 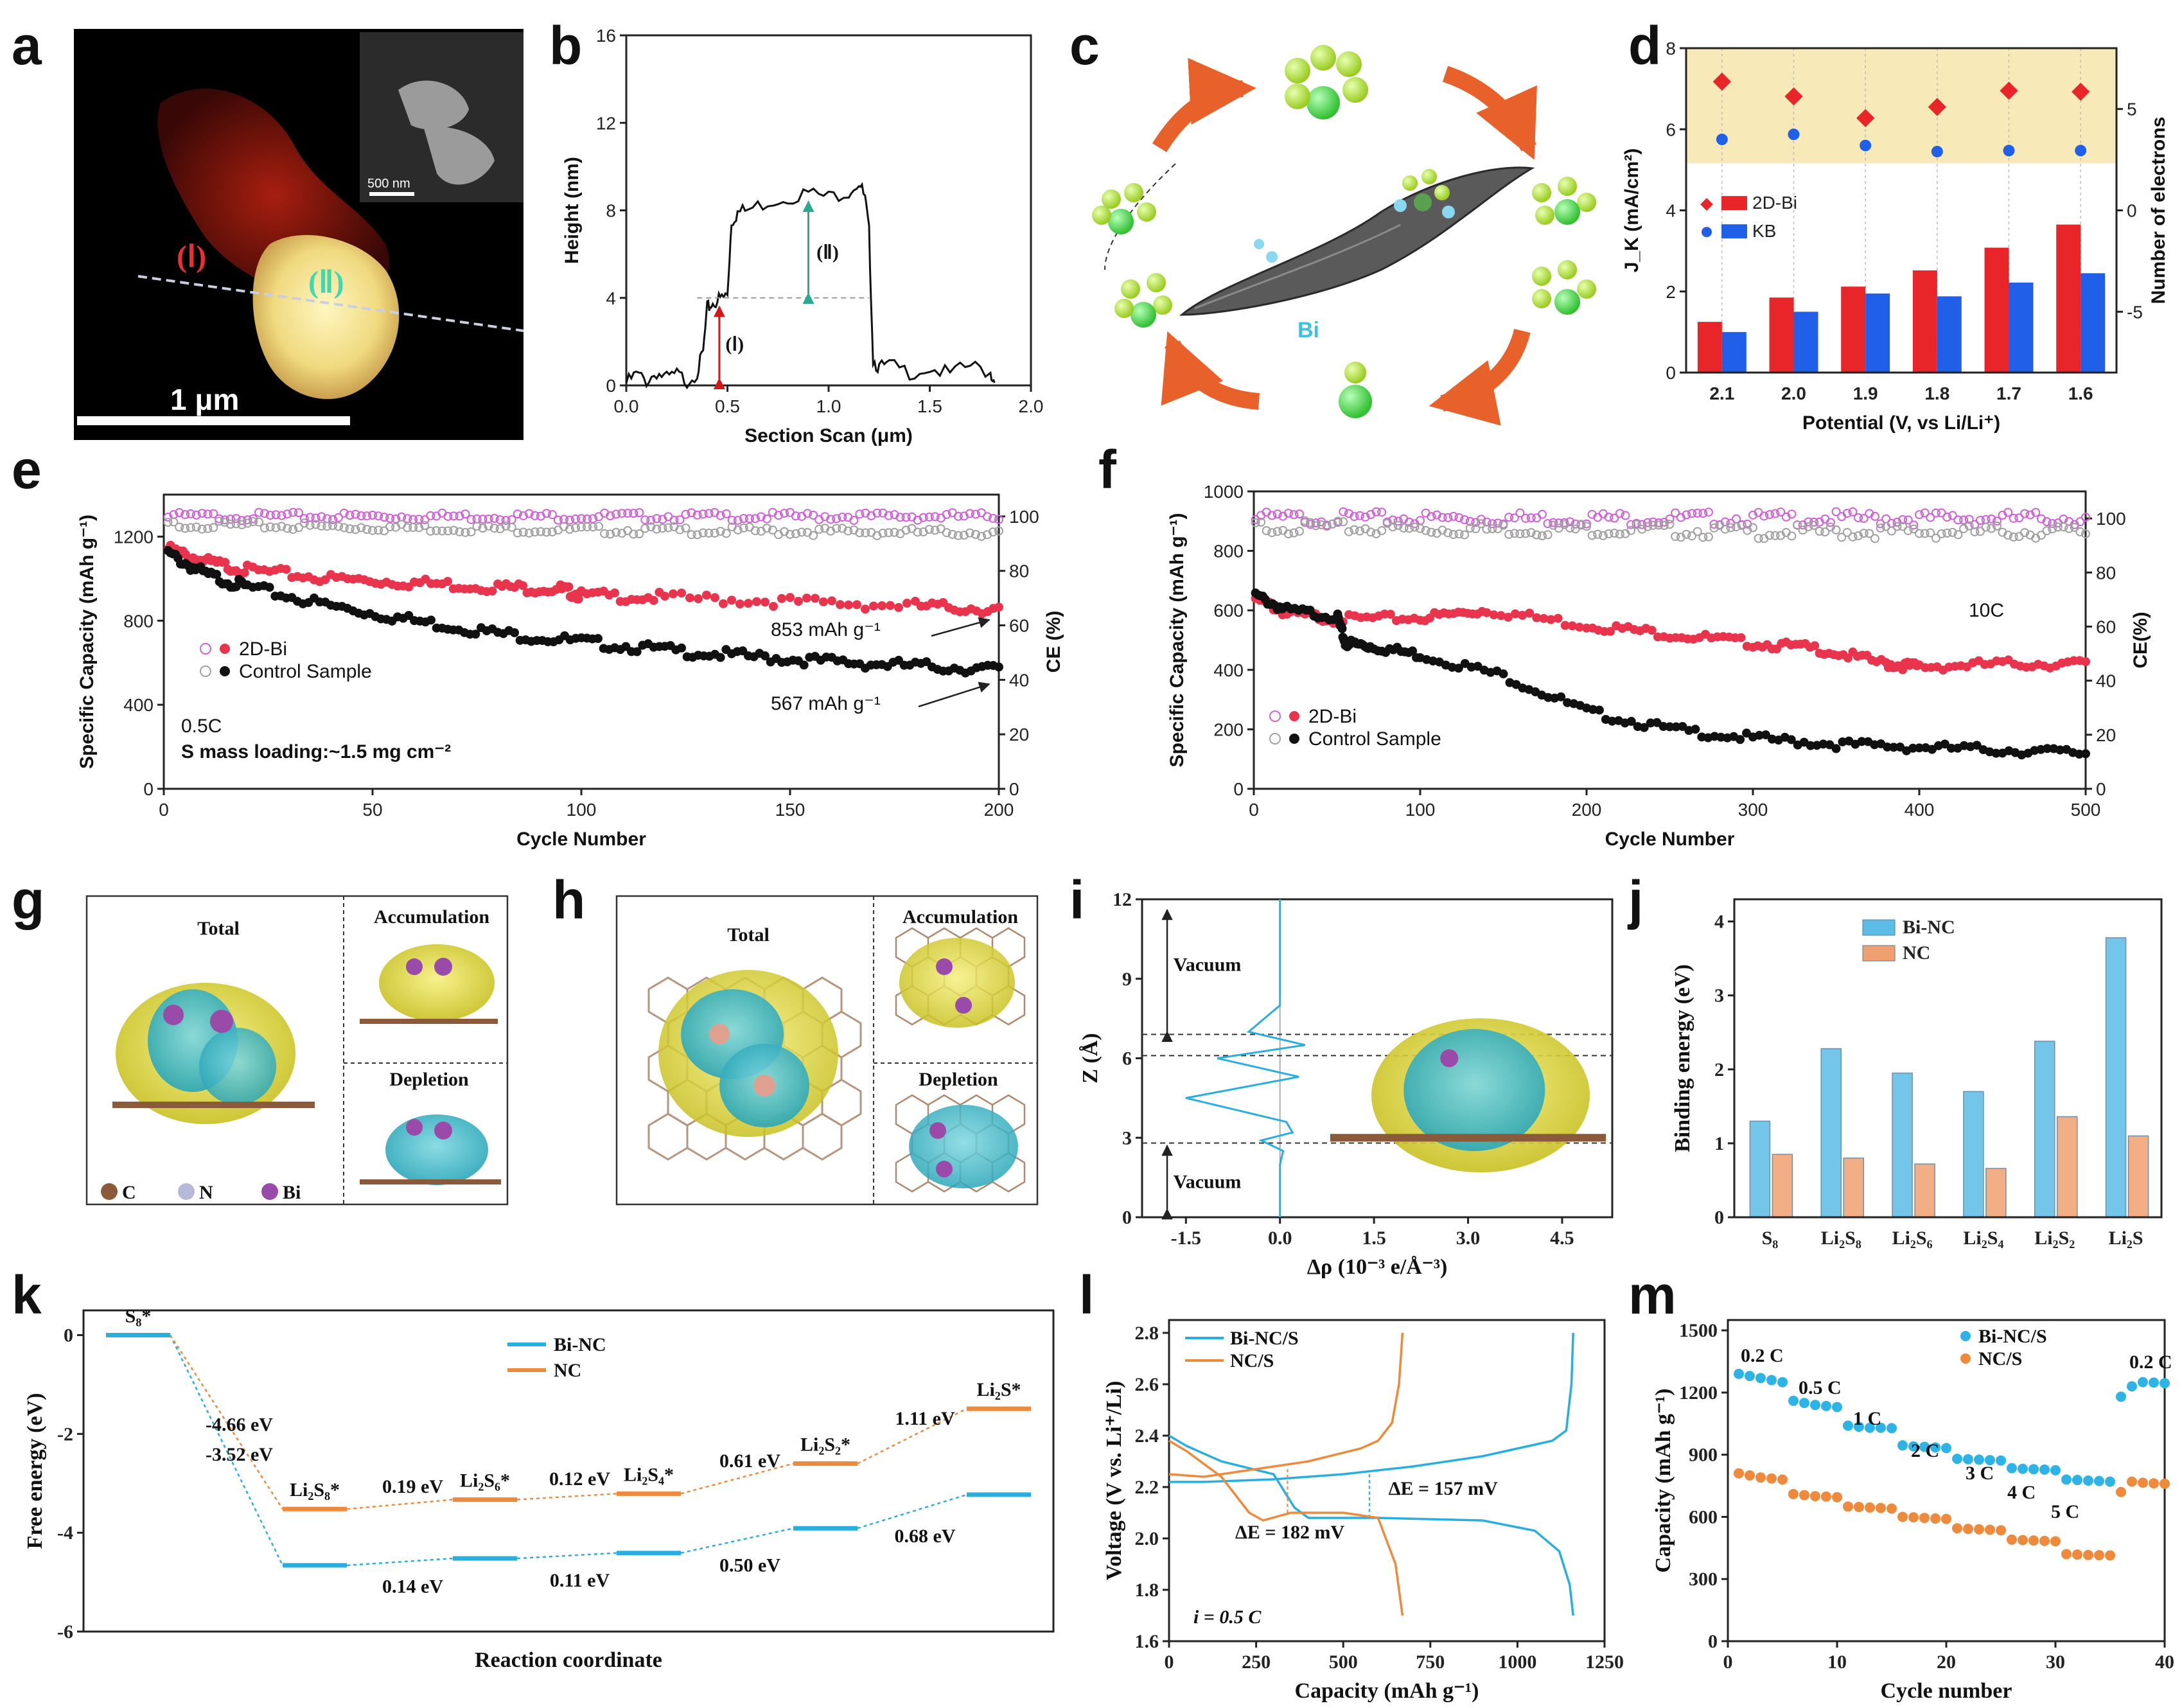 I want to click on d-y2tick-label: 5, so click(x=2132, y=109).